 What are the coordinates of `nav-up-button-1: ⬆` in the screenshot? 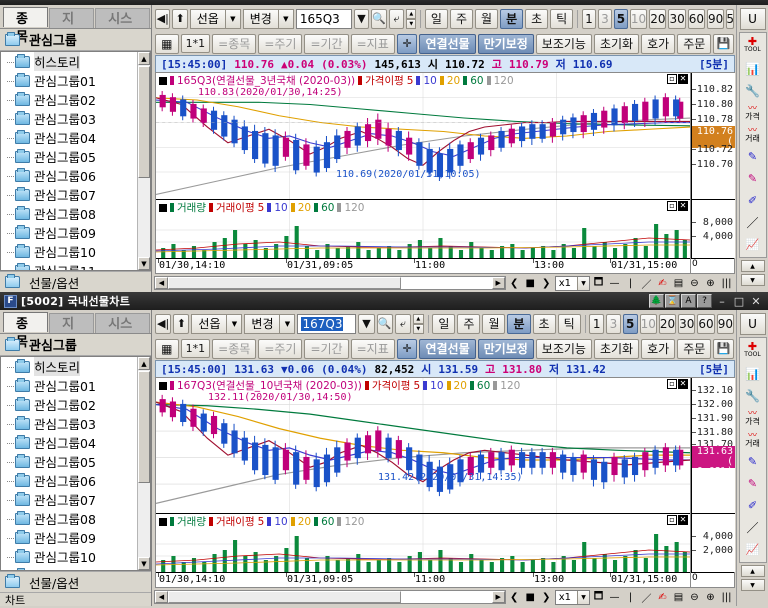 It's located at (180, 18).